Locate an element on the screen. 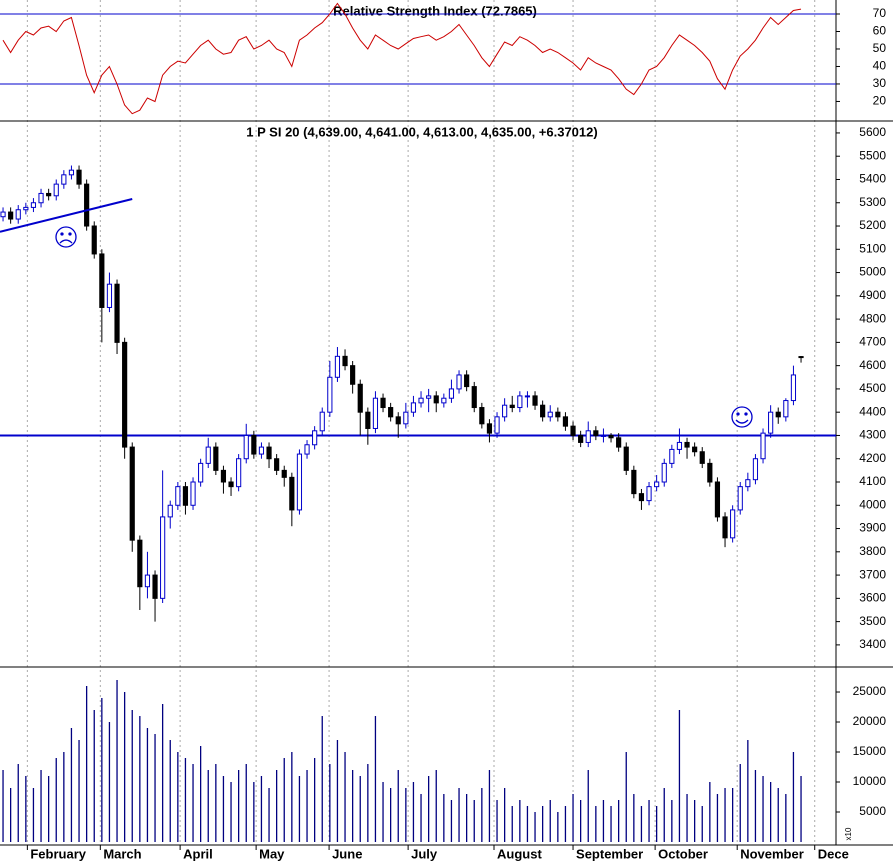 This screenshot has width=893, height=863. y-tick-label: 4400 is located at coordinates (872, 411).